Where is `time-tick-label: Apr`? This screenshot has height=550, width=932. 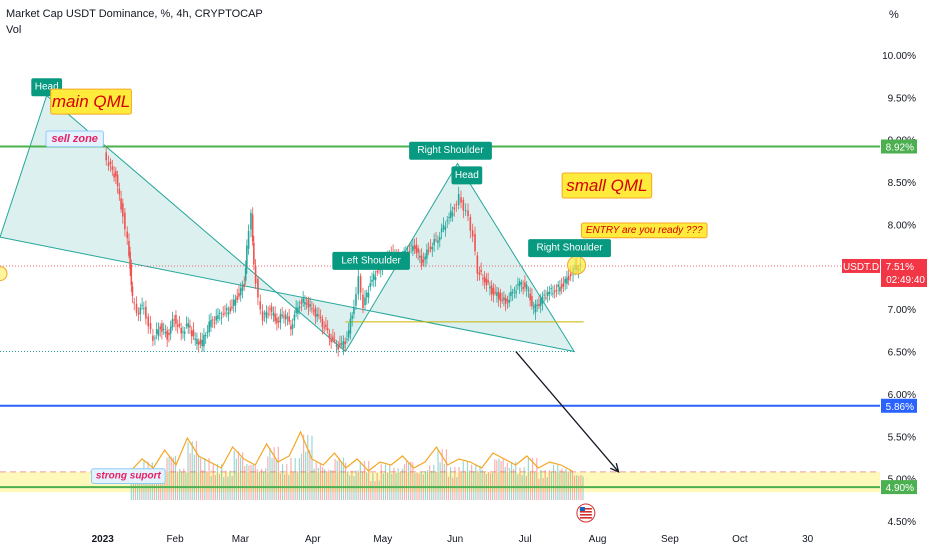 time-tick-label: Apr is located at coordinates (313, 539).